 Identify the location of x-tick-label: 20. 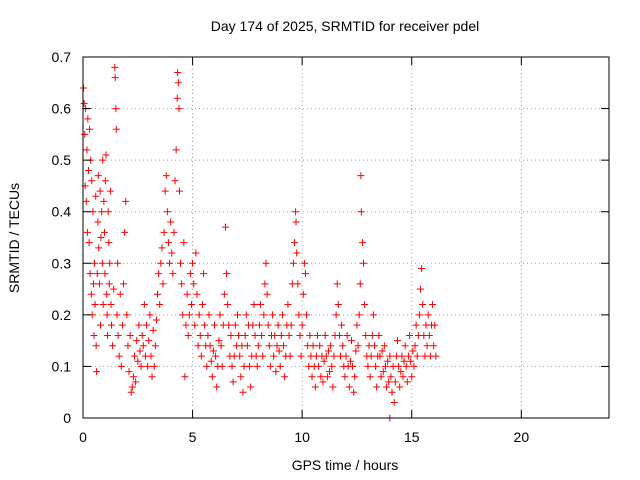
(522, 437).